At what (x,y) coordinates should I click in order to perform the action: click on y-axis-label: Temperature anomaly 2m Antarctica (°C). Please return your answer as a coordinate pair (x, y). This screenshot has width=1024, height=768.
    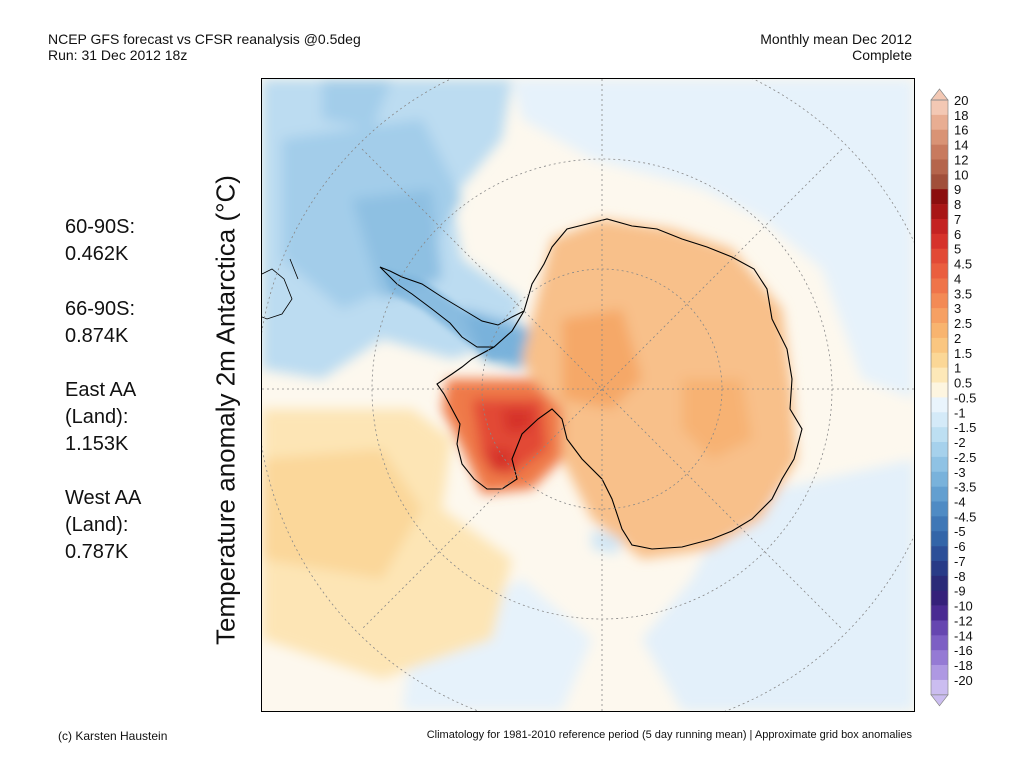
    Looking at the image, I should click on (225, 410).